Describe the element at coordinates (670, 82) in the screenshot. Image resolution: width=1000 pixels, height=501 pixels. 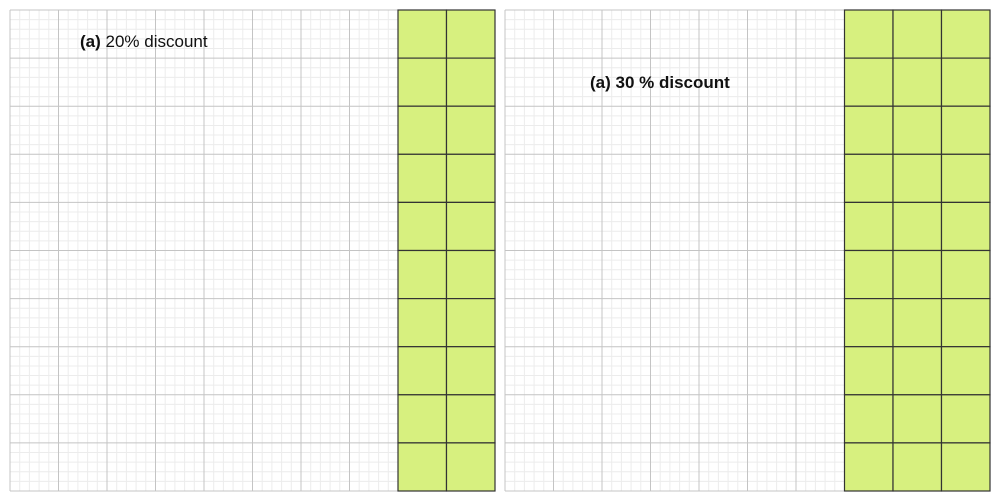
I see `panel-2-label-text: 30 % discount` at that location.